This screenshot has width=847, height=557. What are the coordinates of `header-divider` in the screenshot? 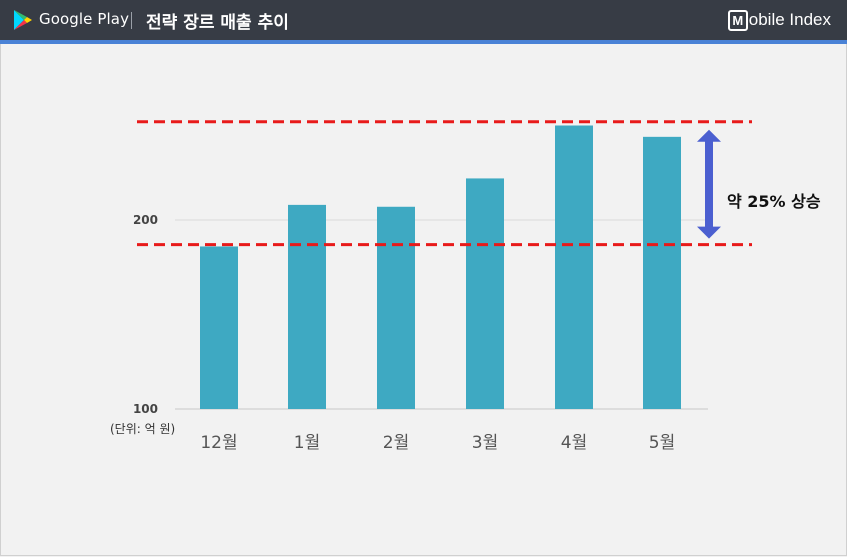 It's located at (131, 20).